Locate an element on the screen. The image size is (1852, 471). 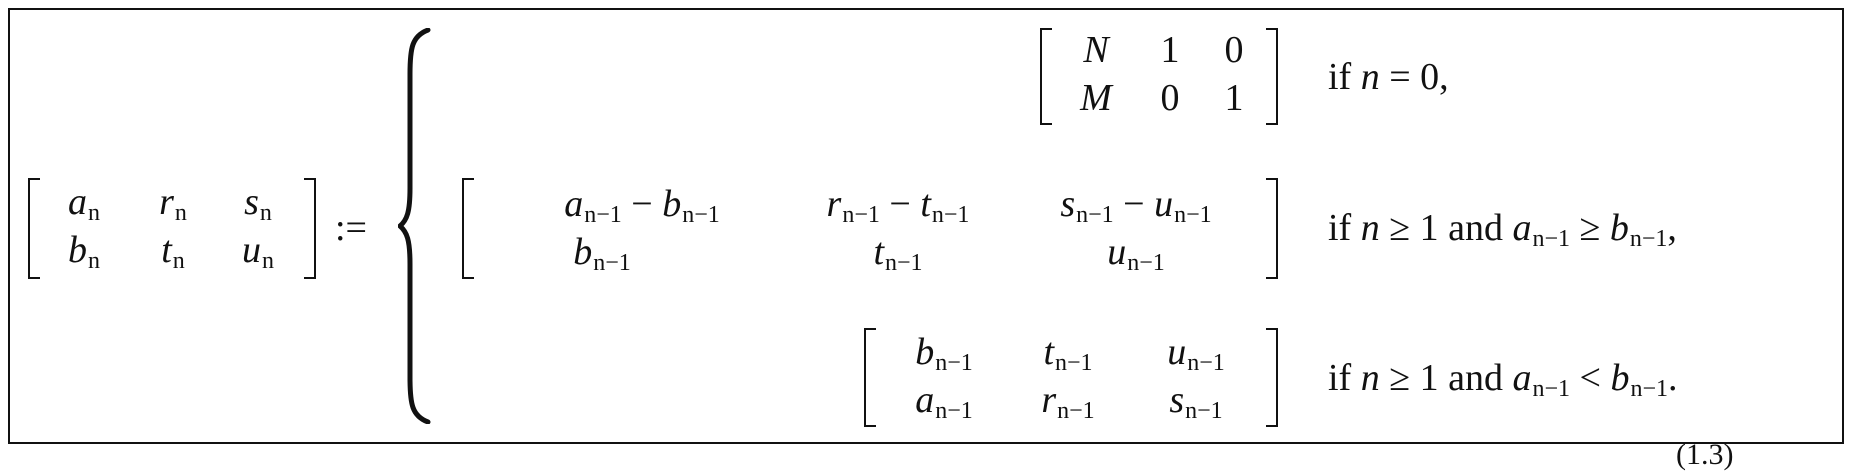
case1-cell-1b: 1 is located at coordinates (1234, 98).